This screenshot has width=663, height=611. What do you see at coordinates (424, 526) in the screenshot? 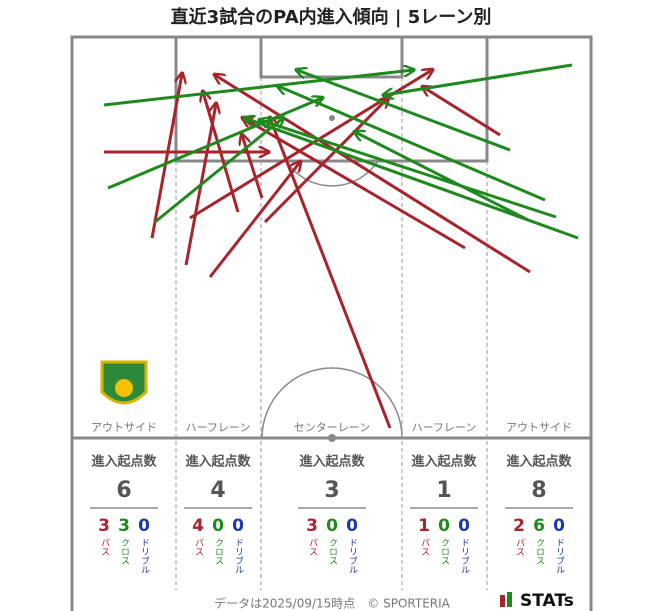
I see `pass-count: 1` at bounding box center [424, 526].